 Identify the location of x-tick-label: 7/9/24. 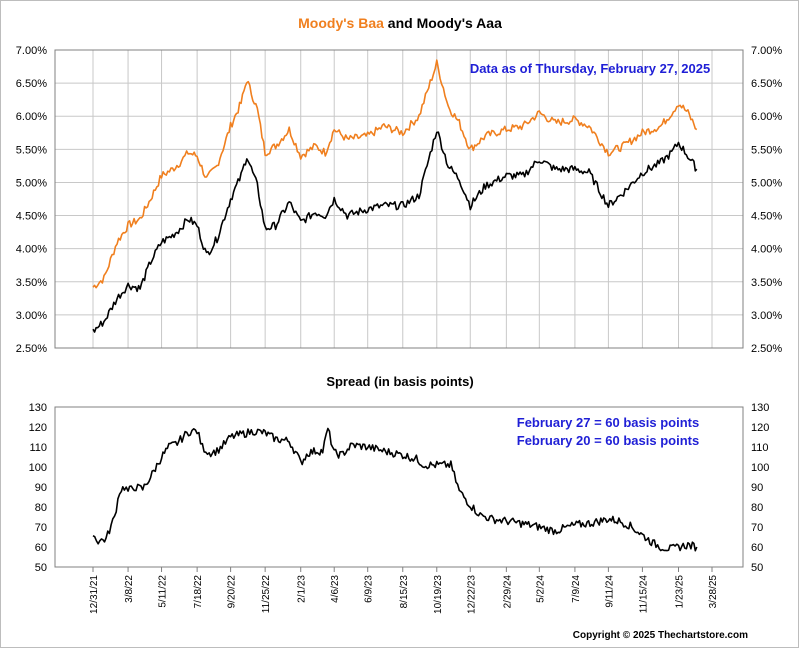
(576, 589).